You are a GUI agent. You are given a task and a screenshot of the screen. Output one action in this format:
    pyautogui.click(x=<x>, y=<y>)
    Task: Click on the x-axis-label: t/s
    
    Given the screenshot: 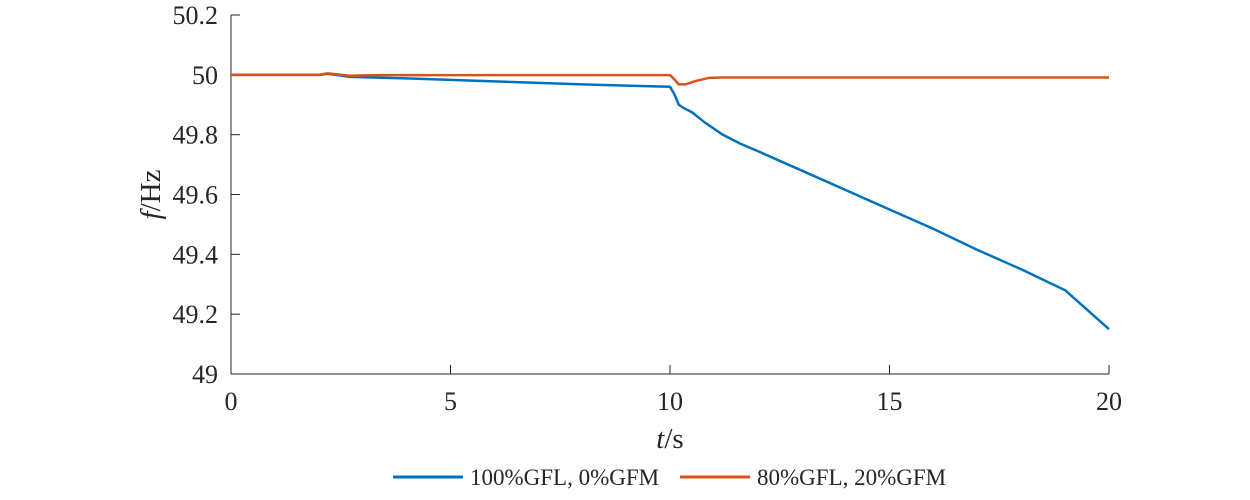 What is the action you would take?
    pyautogui.click(x=669, y=439)
    